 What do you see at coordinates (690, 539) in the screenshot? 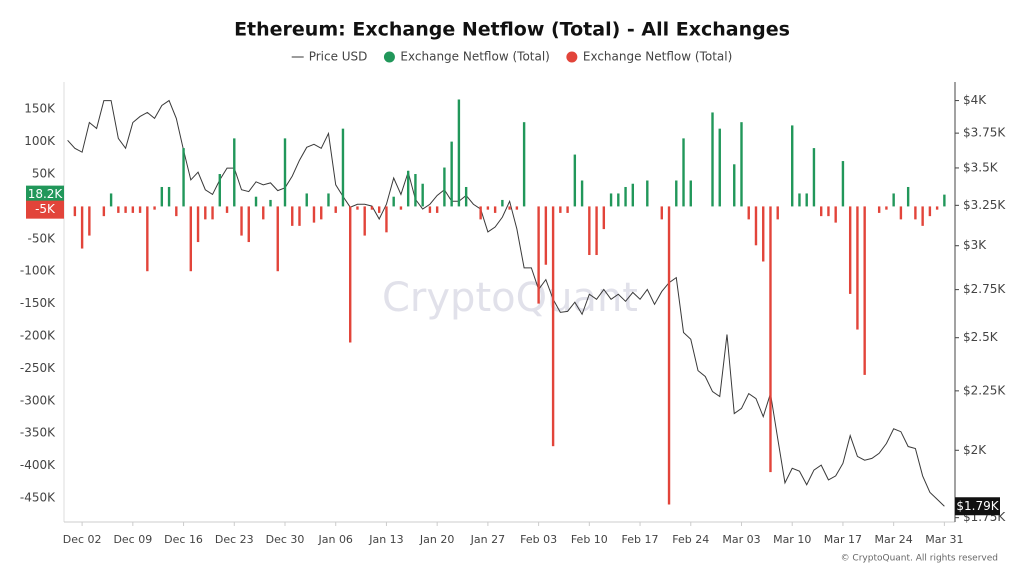
I see `x-tick-label: Feb 24` at bounding box center [690, 539].